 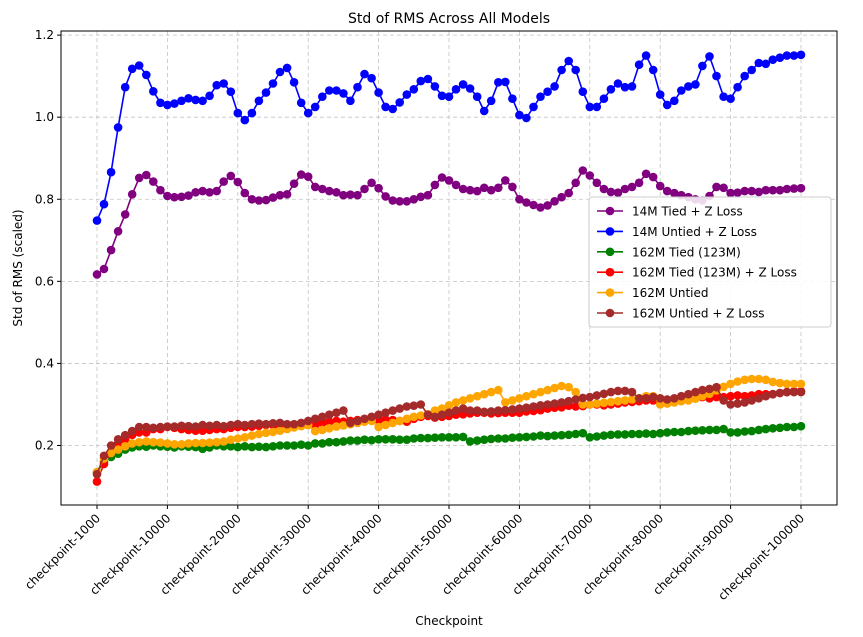 What do you see at coordinates (44, 445) in the screenshot?
I see `y-tick-label: 0.2` at bounding box center [44, 445].